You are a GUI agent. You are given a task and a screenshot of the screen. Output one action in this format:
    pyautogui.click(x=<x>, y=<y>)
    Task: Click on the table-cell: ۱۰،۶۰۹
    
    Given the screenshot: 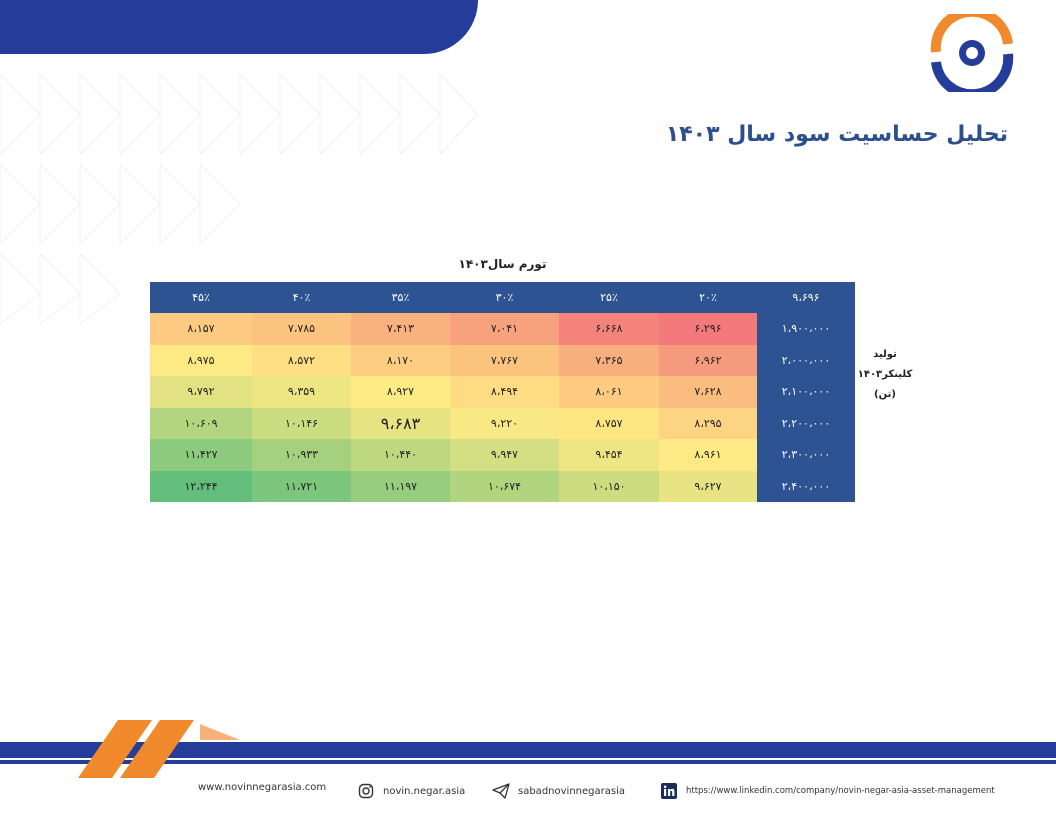 What is the action you would take?
    pyautogui.click(x=201, y=423)
    